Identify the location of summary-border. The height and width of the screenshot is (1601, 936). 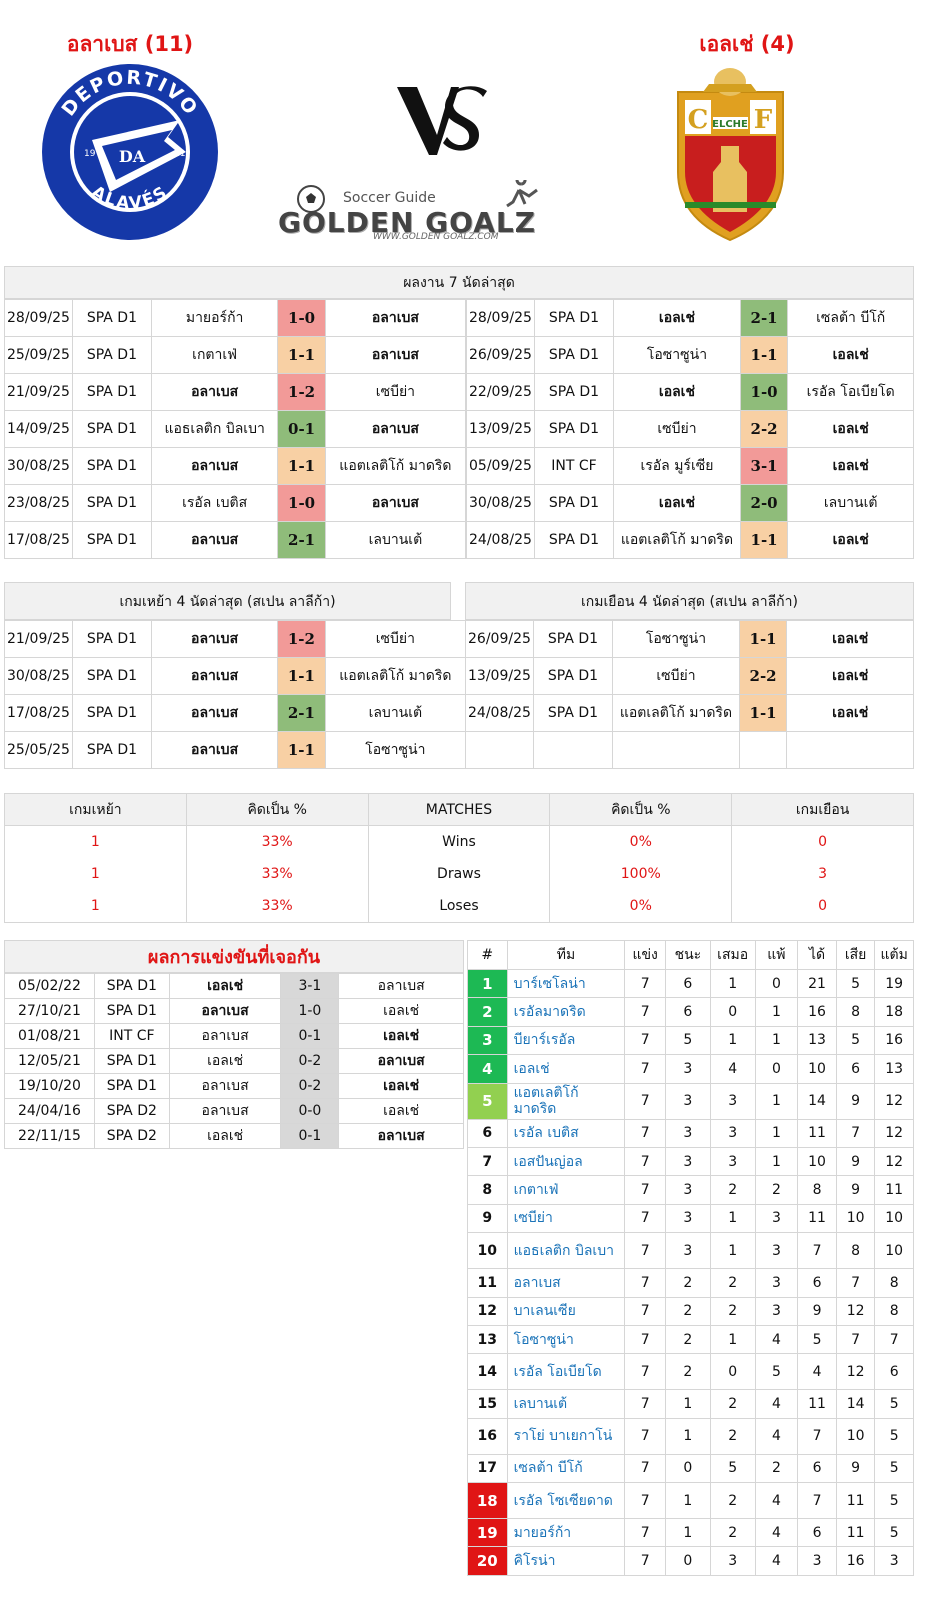
(277, 922).